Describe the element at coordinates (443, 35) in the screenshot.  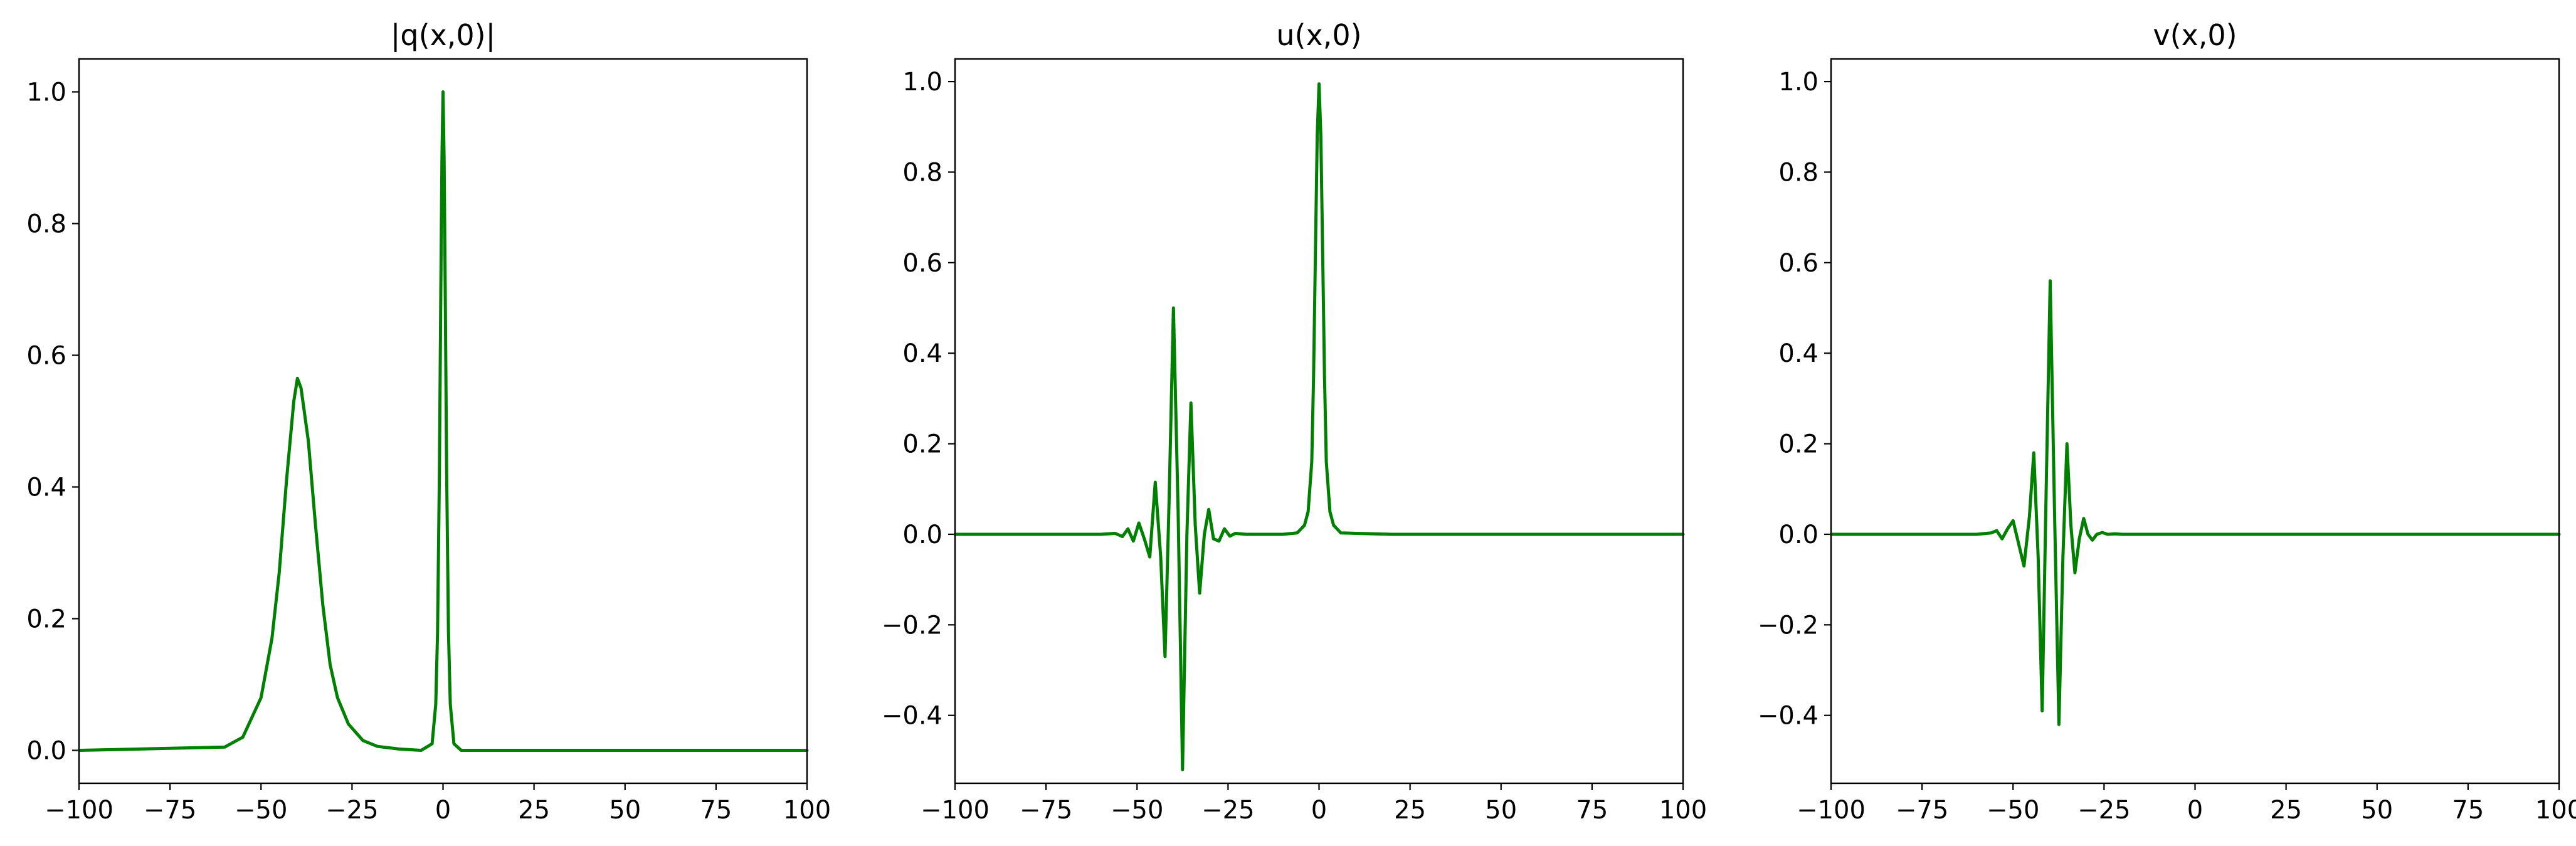
I see `panel-title: |q(x,0)|` at that location.